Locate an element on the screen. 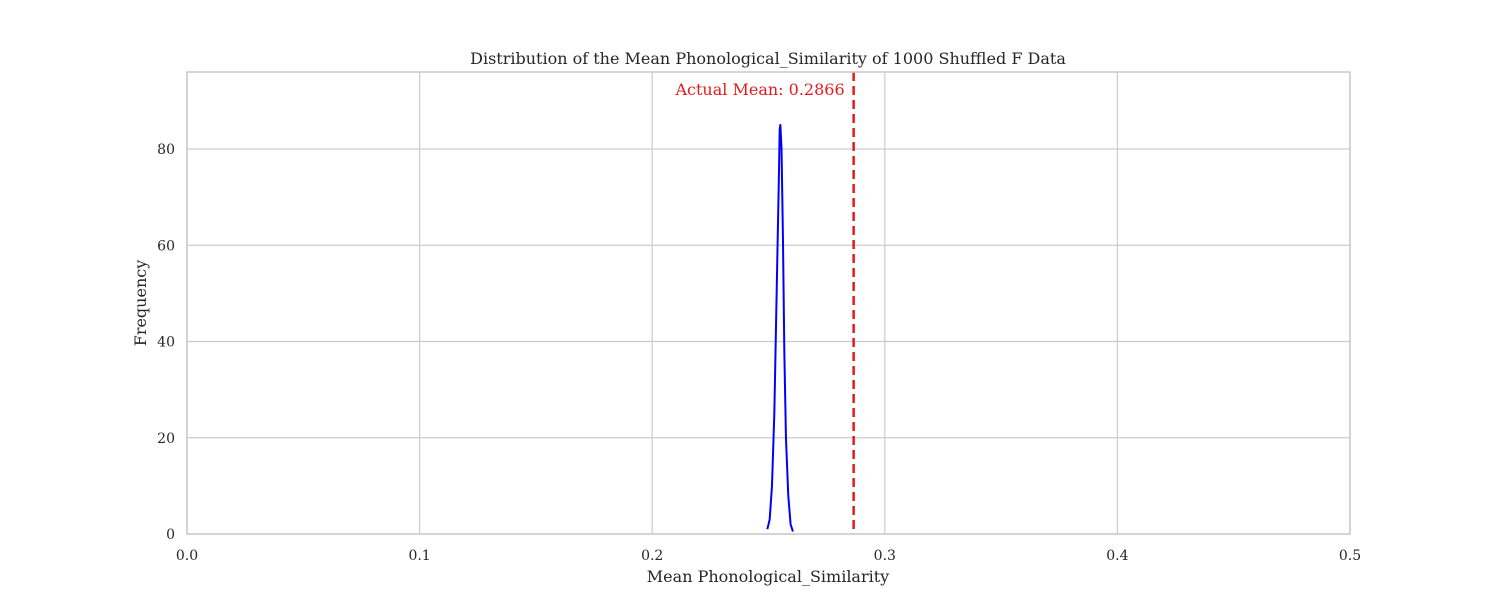 The width and height of the screenshot is (1500, 600). y-tick-label: 20 is located at coordinates (166, 439).